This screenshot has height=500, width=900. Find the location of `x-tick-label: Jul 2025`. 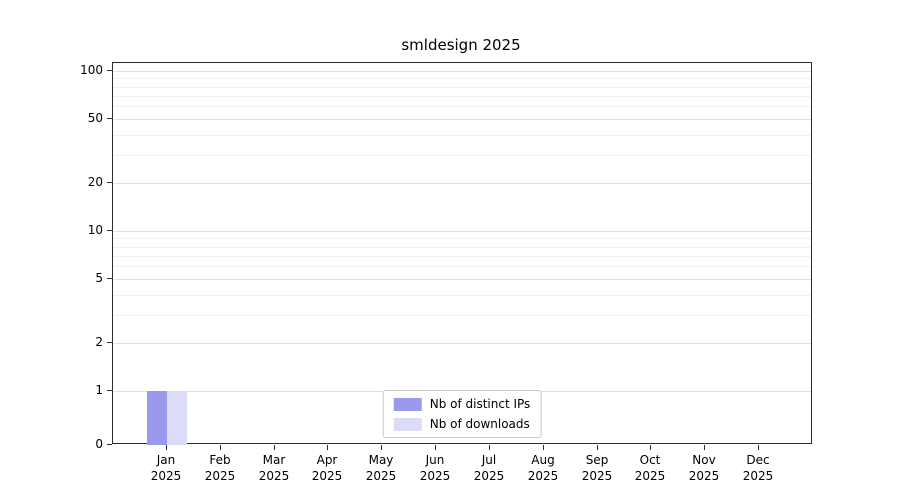

x-tick-label: Jul 2025 is located at coordinates (489, 468).